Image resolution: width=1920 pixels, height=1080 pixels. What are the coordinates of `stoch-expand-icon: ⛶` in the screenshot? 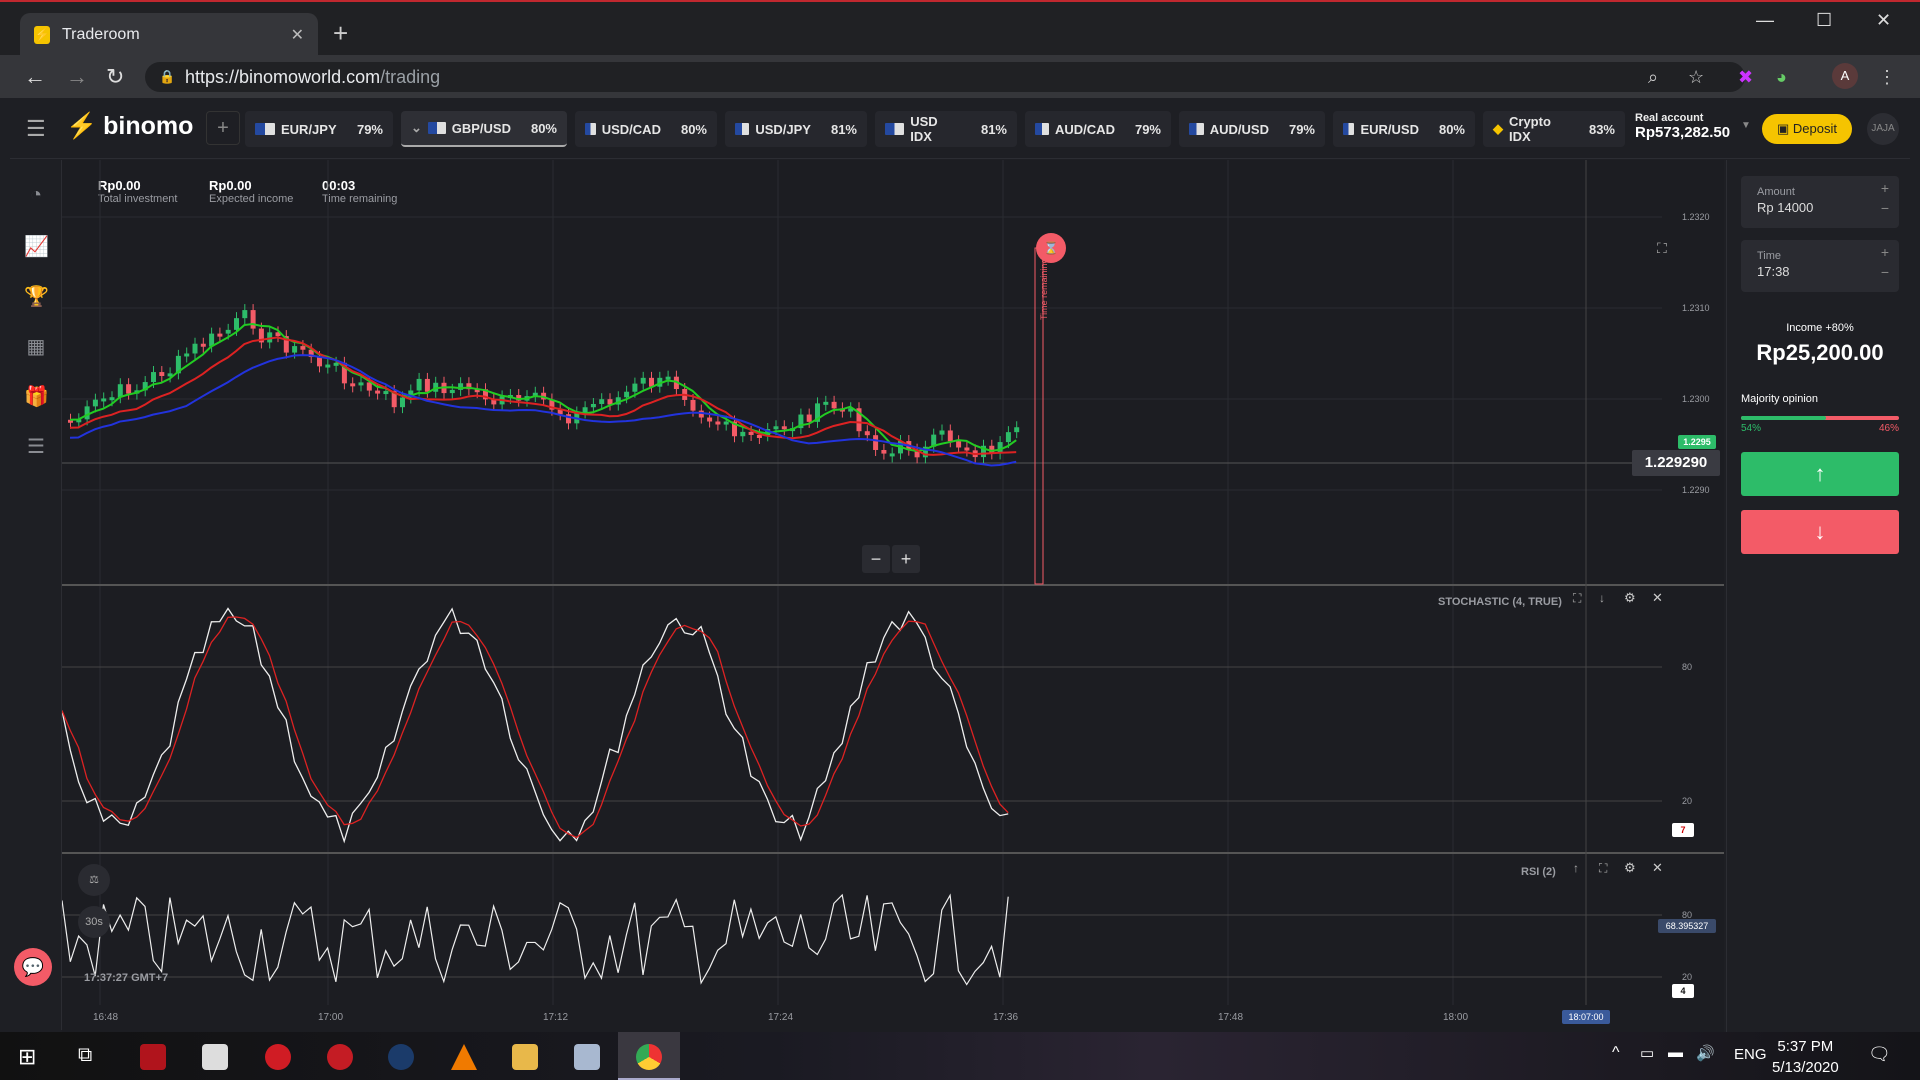 It's located at (1577, 598).